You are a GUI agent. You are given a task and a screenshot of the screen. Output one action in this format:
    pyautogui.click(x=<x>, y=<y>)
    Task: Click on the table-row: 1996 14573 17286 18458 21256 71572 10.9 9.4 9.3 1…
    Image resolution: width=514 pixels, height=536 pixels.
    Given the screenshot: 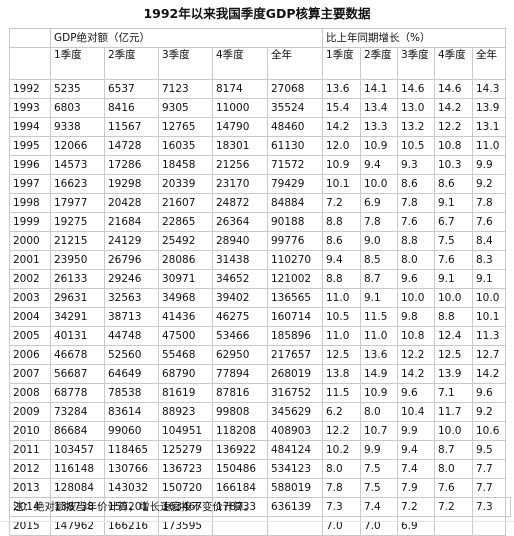 What is the action you would take?
    pyautogui.click(x=257, y=165)
    